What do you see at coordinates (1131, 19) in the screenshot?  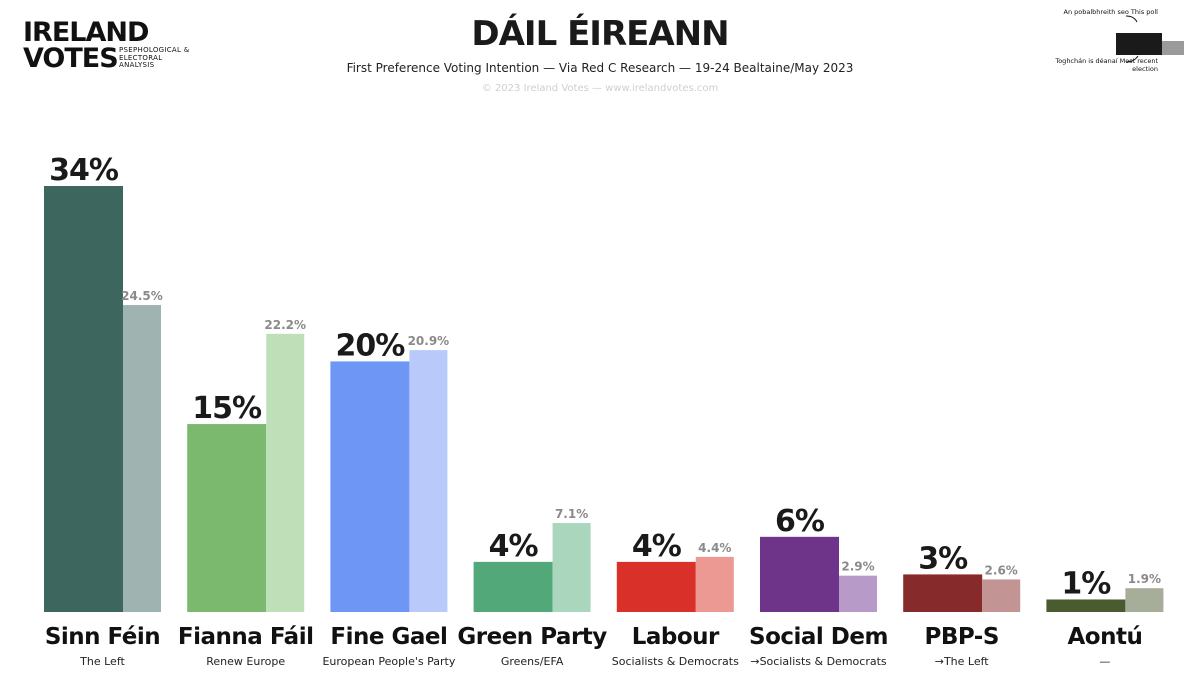 I see `legend-arrow-this-poll` at bounding box center [1131, 19].